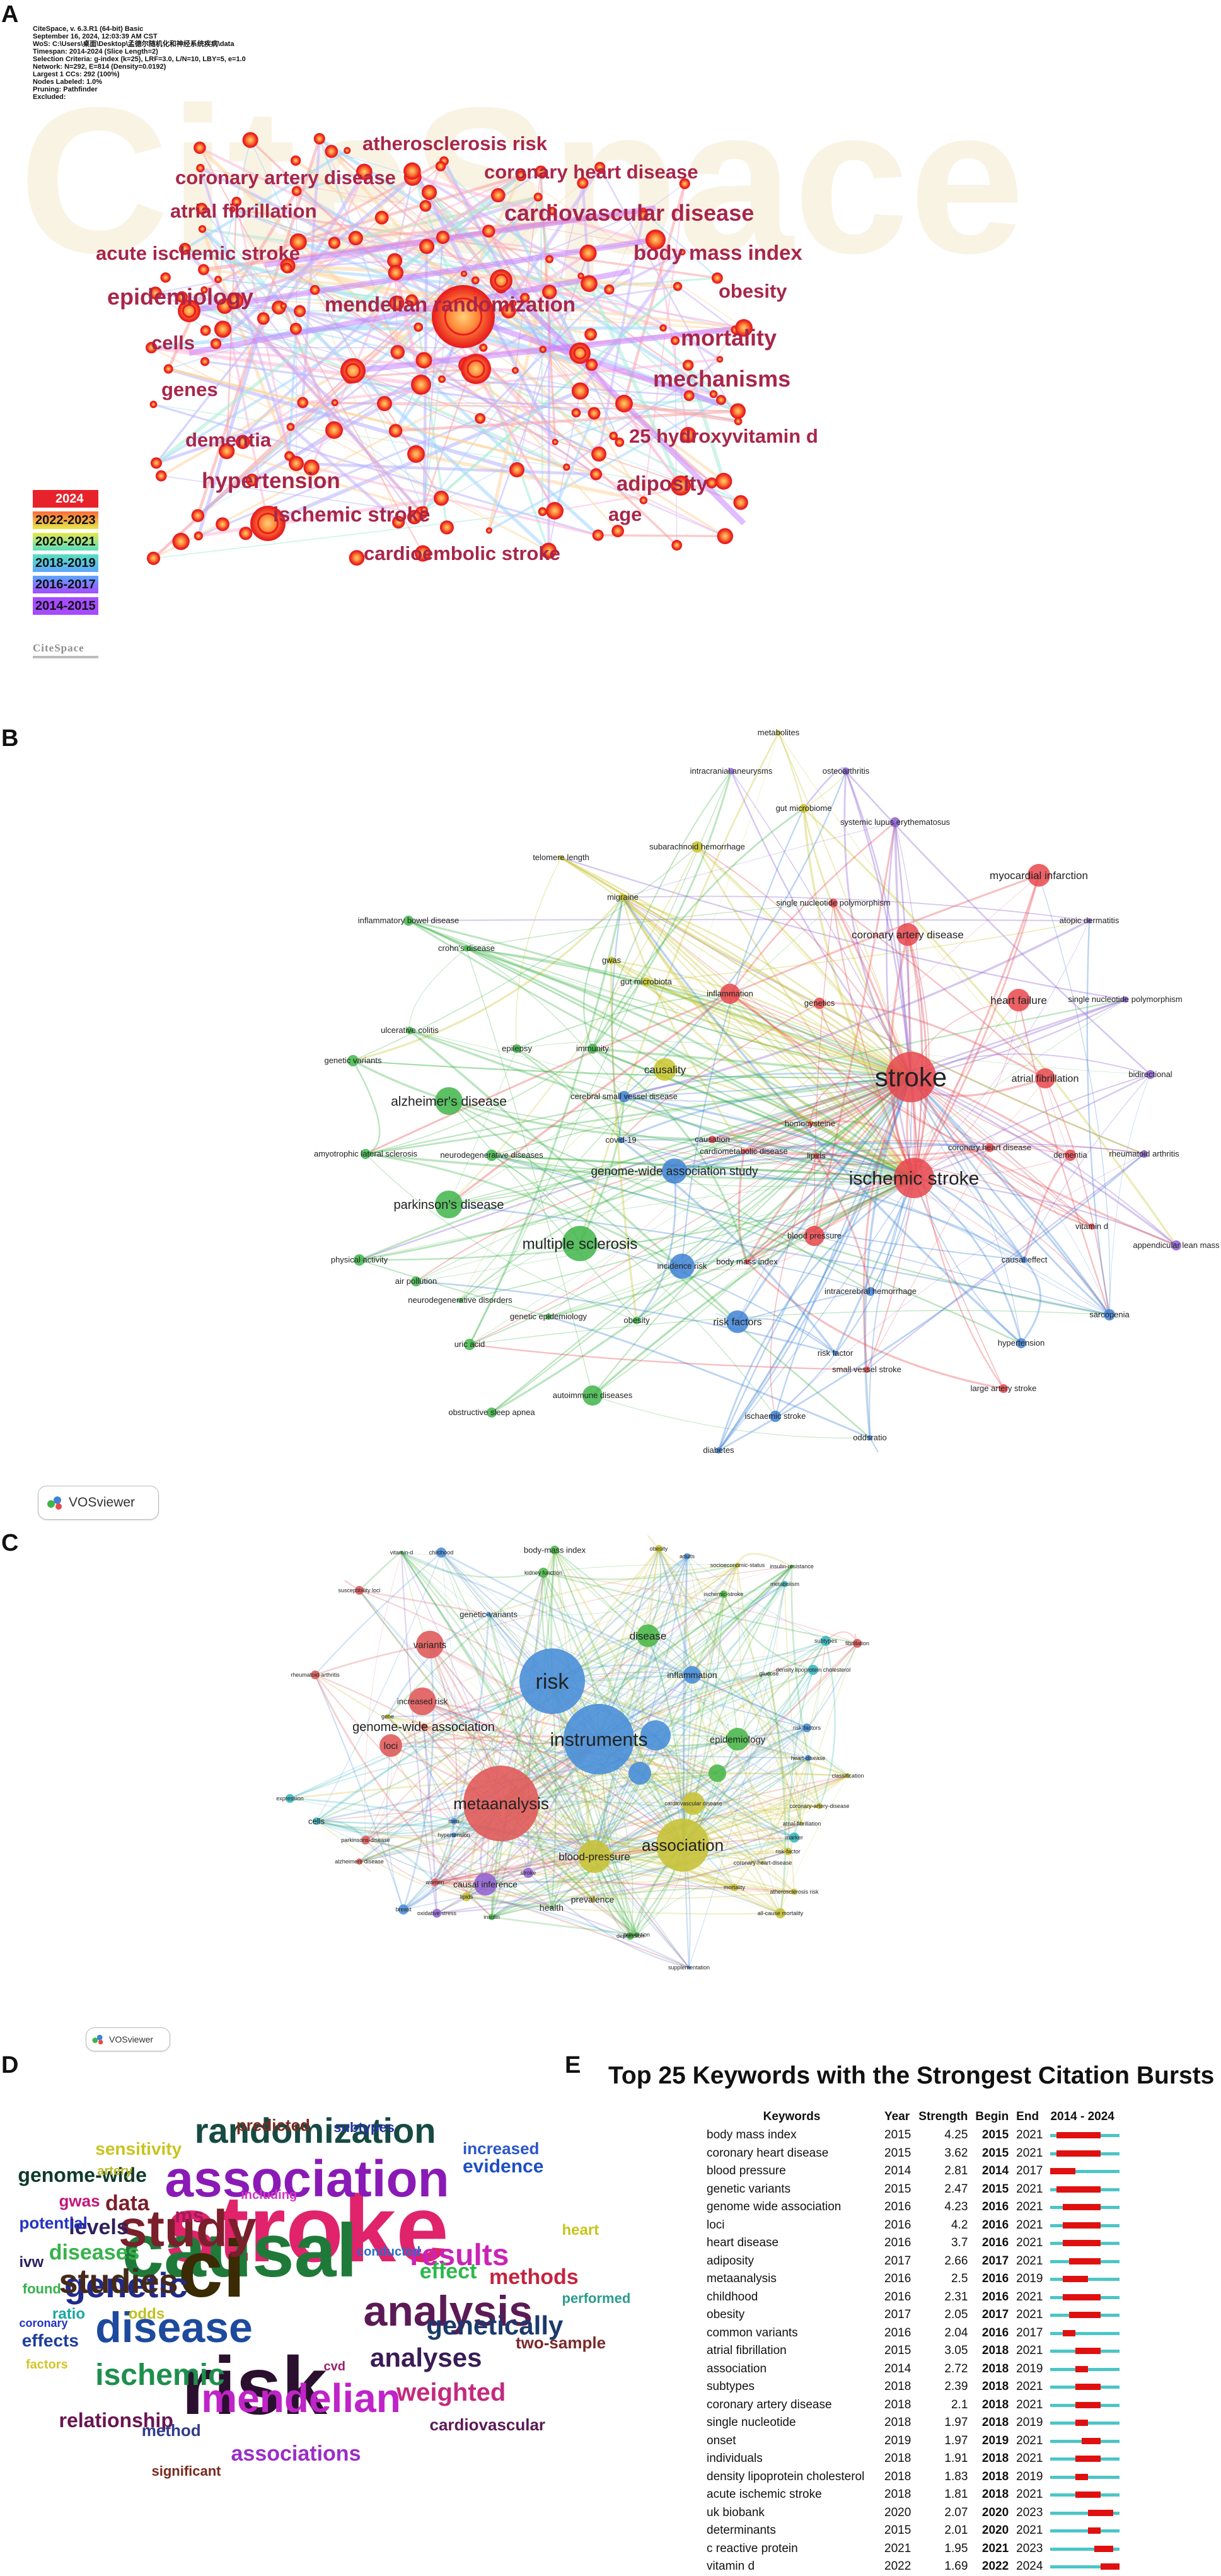 This screenshot has height=2576, width=1221. Describe the element at coordinates (898, 2370) in the screenshot. I see `burst-year: 2014` at that location.